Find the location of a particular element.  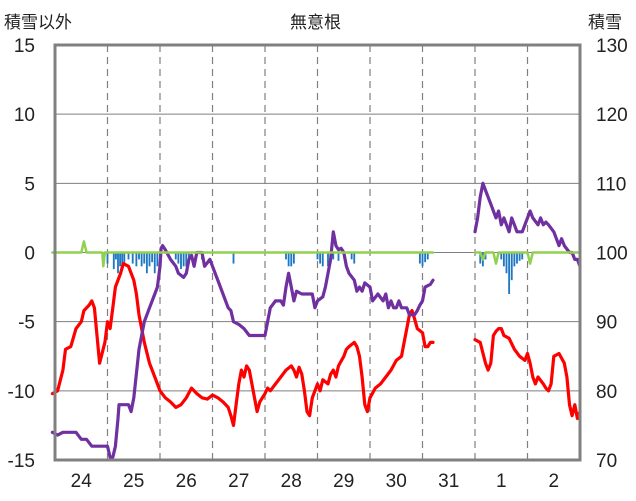

x-tick-label: 31 is located at coordinates (448, 481).